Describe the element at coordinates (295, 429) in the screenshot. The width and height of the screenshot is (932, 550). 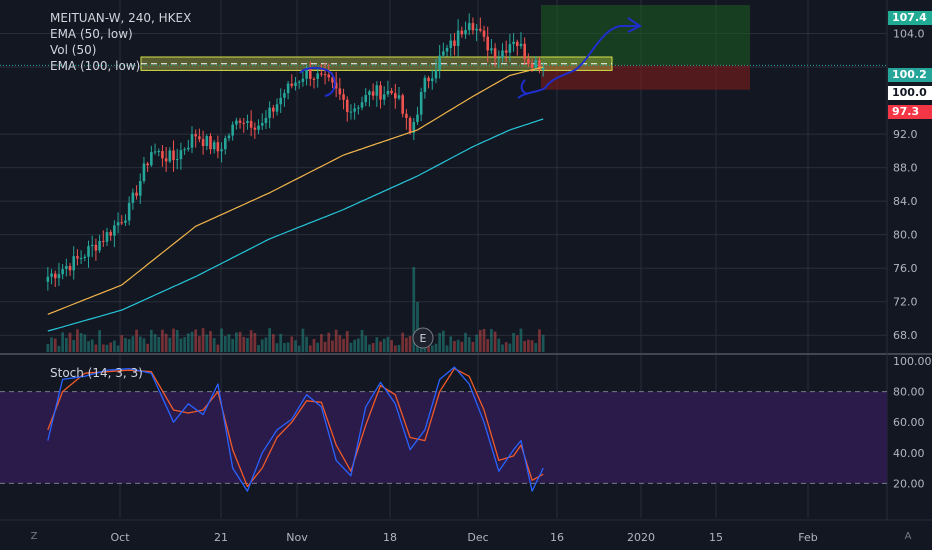
I see `stoch-k-line` at that location.